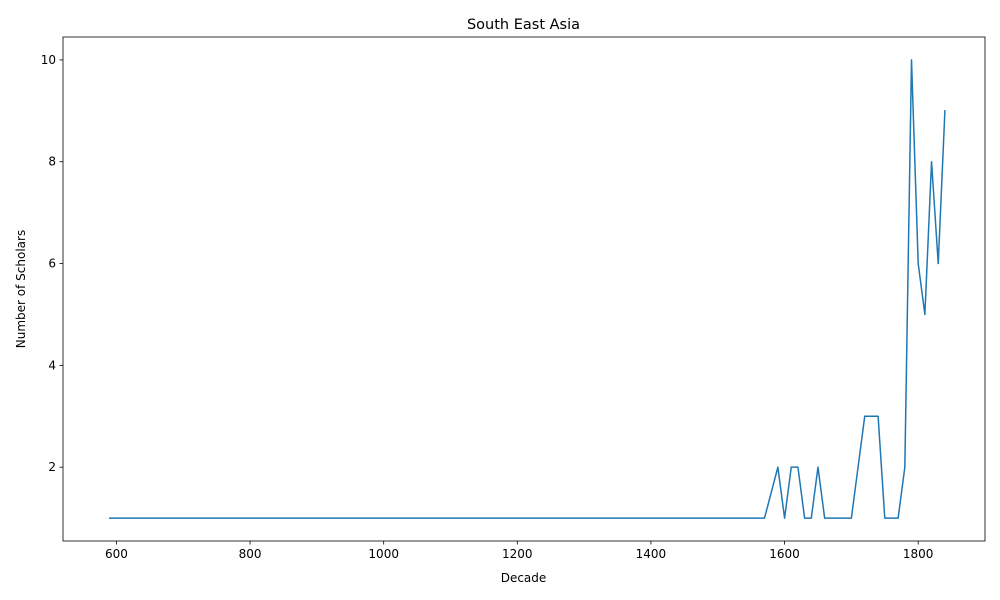 The width and height of the screenshot is (1000, 600). What do you see at coordinates (48, 60) in the screenshot?
I see `y-tick-label: 10` at bounding box center [48, 60].